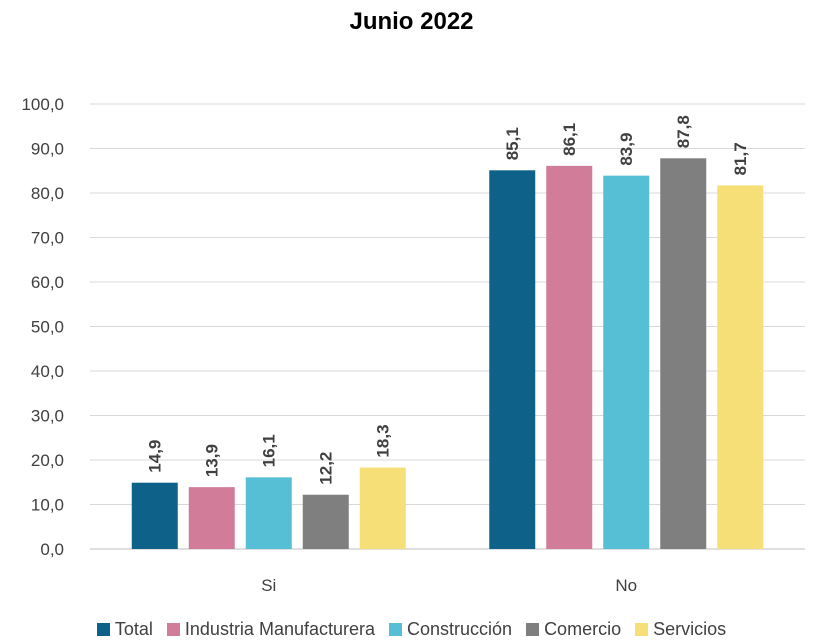  What do you see at coordinates (268, 585) in the screenshot?
I see `x-tick-label: Si` at bounding box center [268, 585].